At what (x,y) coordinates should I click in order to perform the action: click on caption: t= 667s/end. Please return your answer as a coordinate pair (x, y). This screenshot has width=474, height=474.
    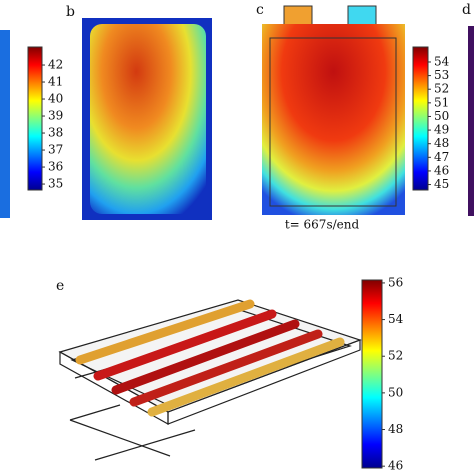
    Looking at the image, I should click on (322, 225).